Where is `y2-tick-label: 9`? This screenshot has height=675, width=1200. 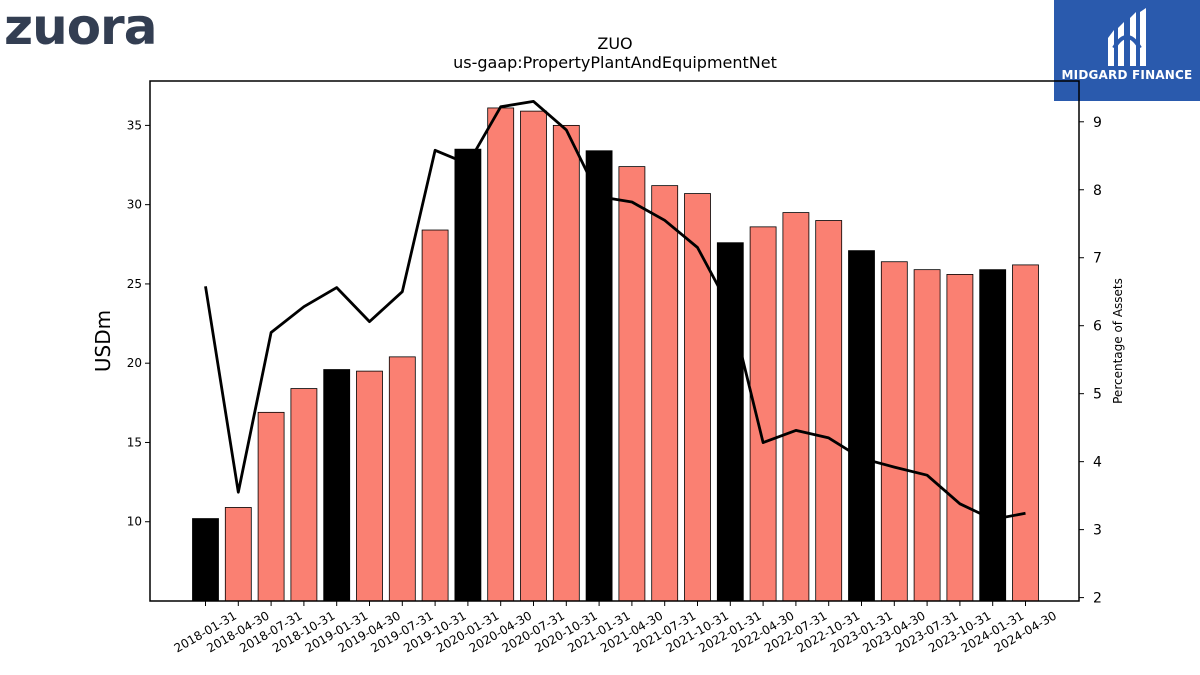
y2-tick-label: 9 is located at coordinates (1097, 123).